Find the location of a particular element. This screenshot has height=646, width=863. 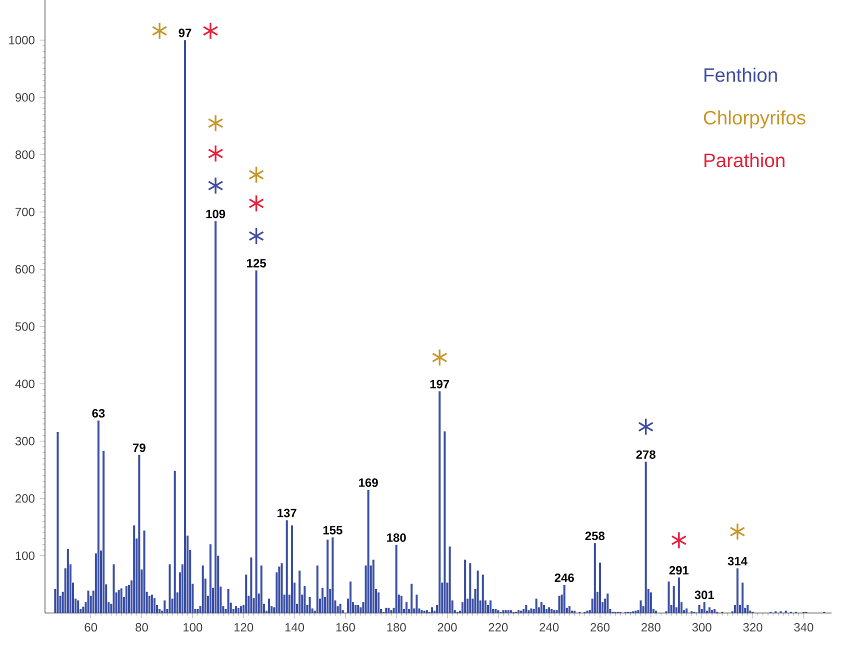

x-tick-label: 240 is located at coordinates (549, 627).